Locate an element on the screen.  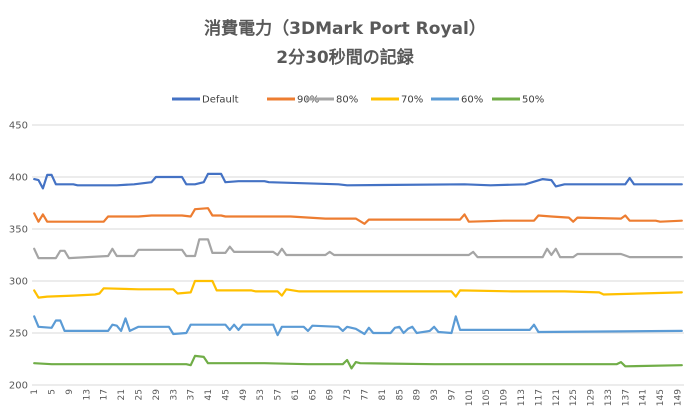
chart-subtitle: 2分30秒間の記録 is located at coordinates (345, 57).